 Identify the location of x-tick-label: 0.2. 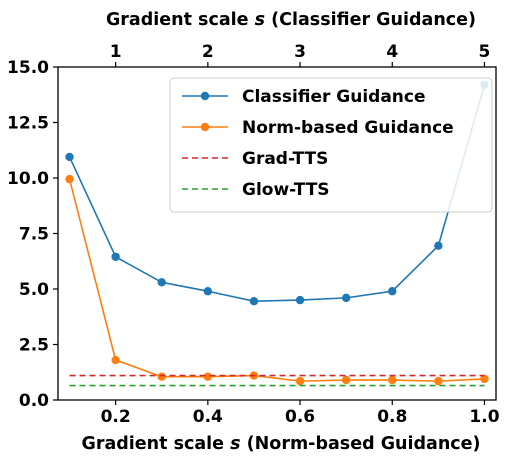
(116, 417).